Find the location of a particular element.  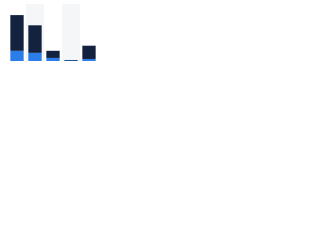

chart is located at coordinates (50, 35).